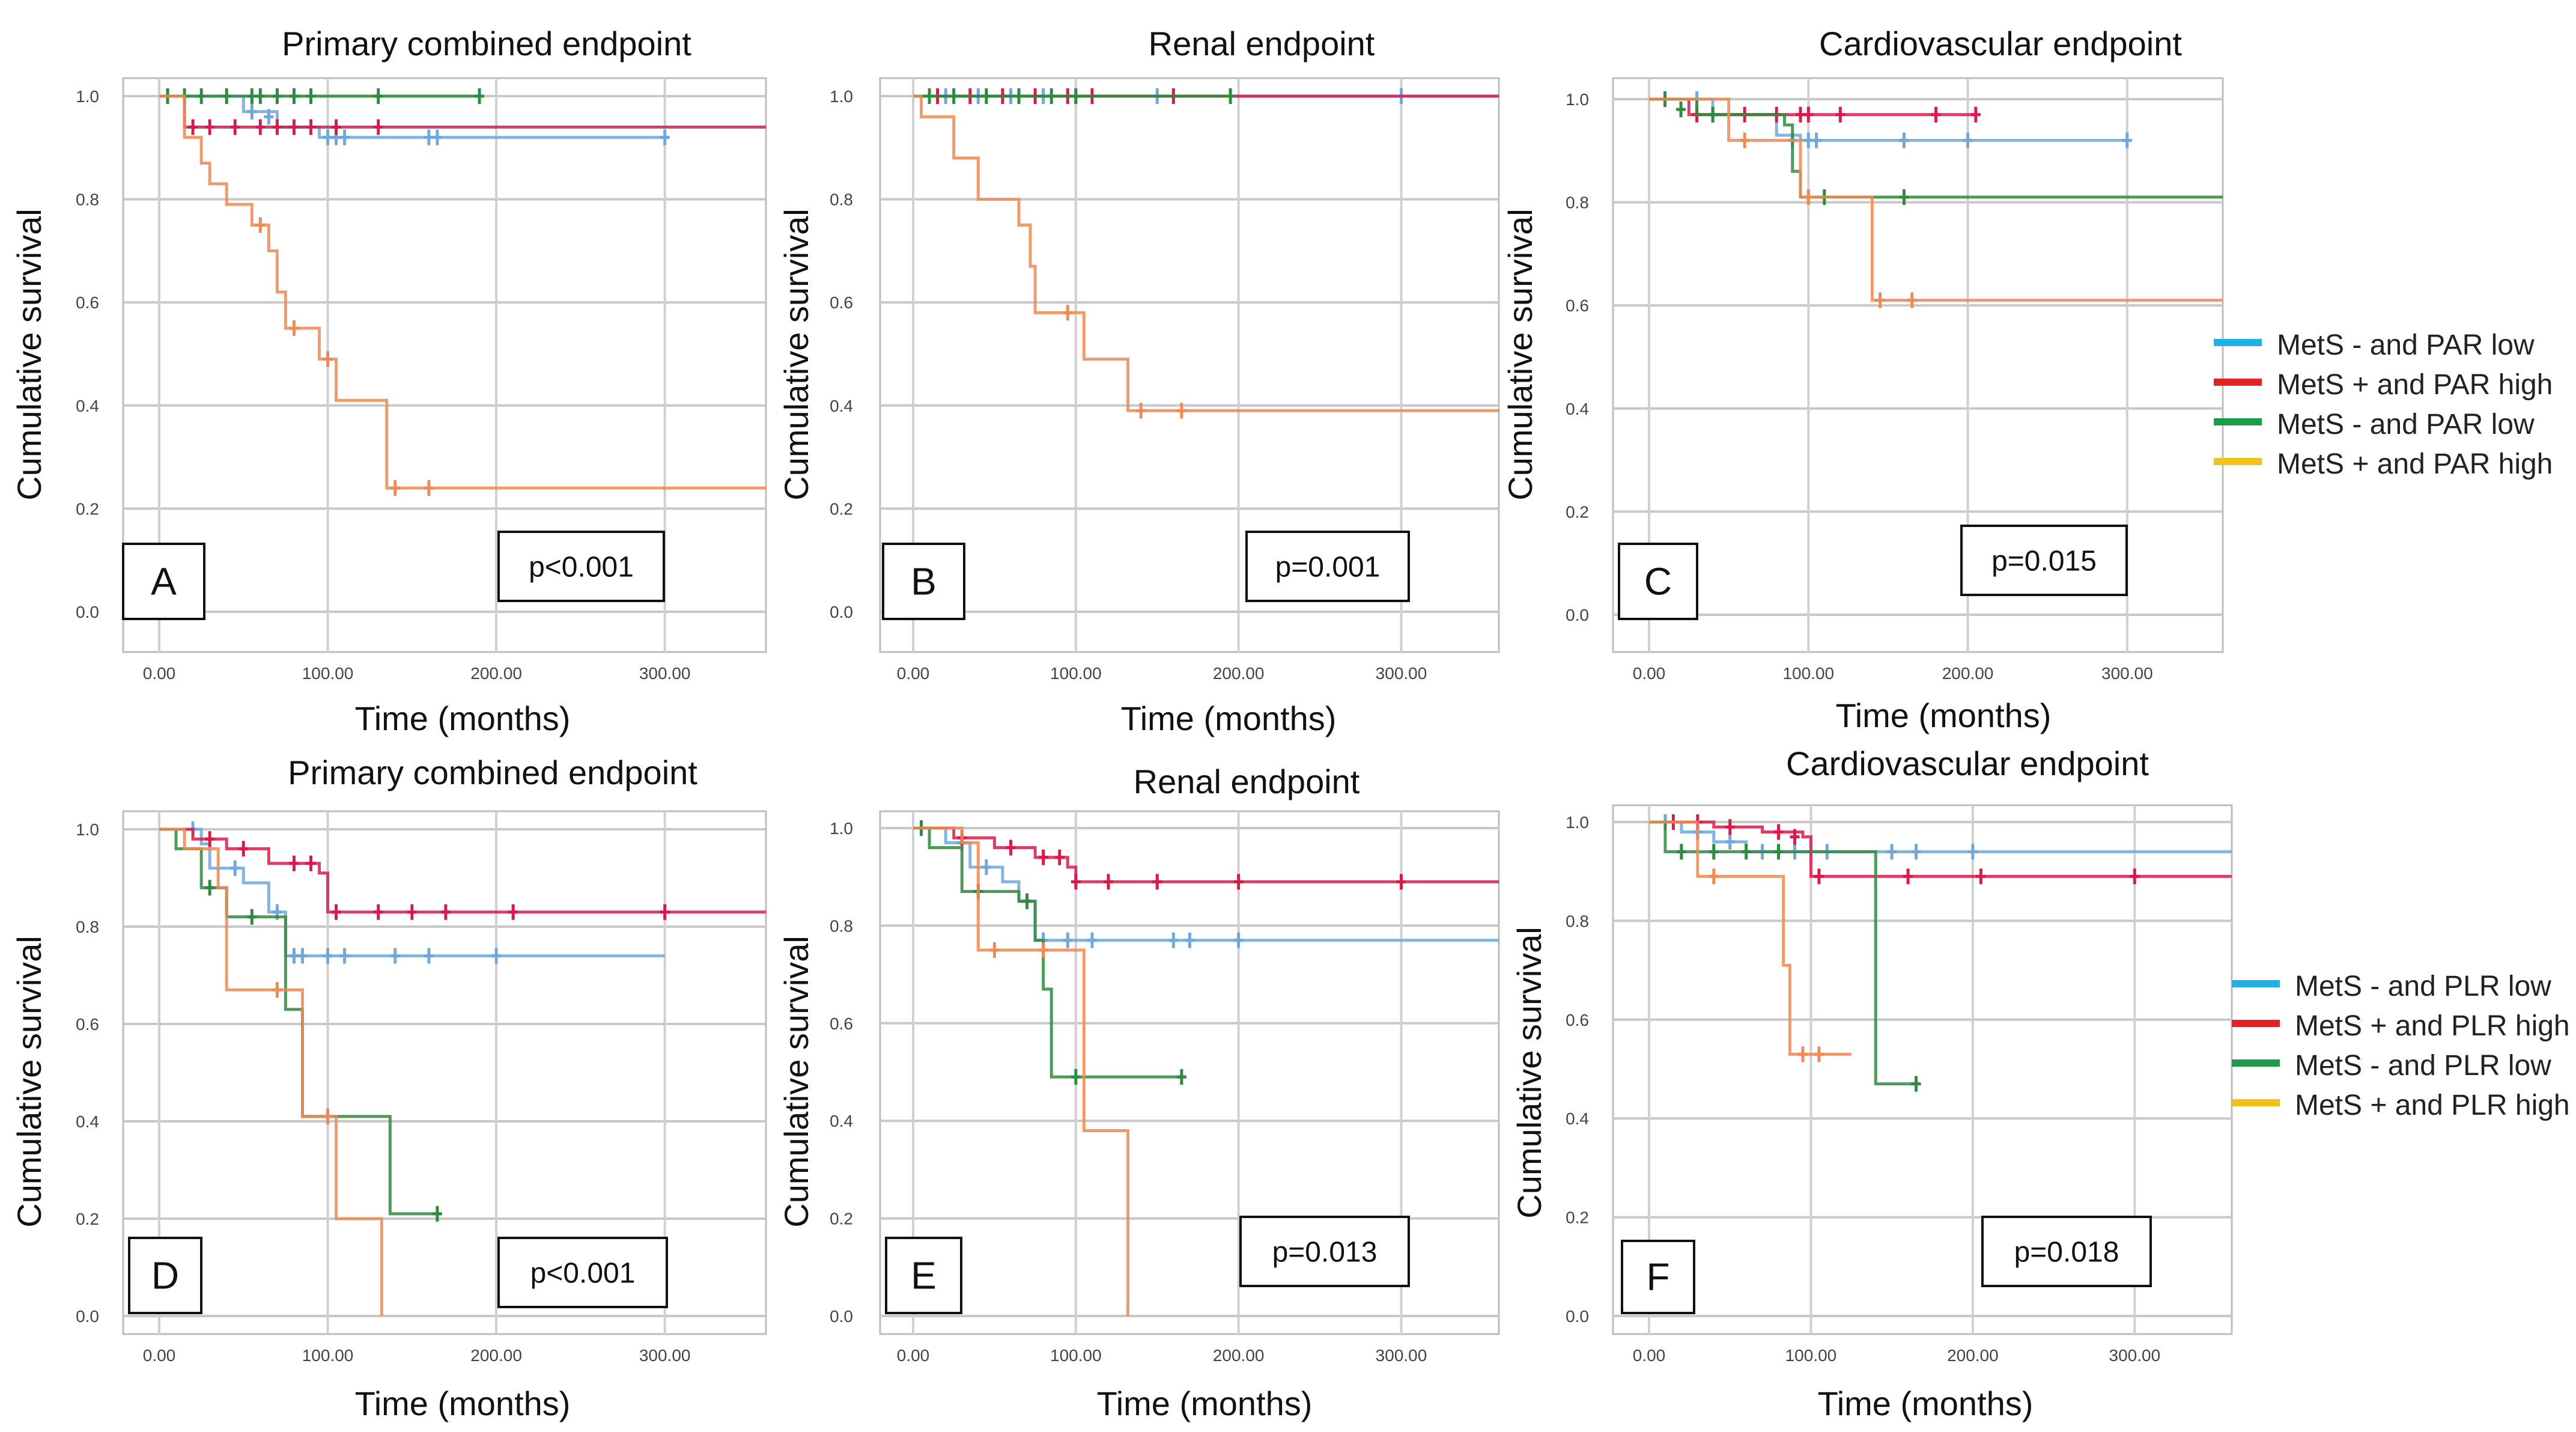 Image resolution: width=2576 pixels, height=1432 pixels. Describe the element at coordinates (2415, 385) in the screenshot. I see `legend-par-label-2: MetS + and PAR high` at that location.